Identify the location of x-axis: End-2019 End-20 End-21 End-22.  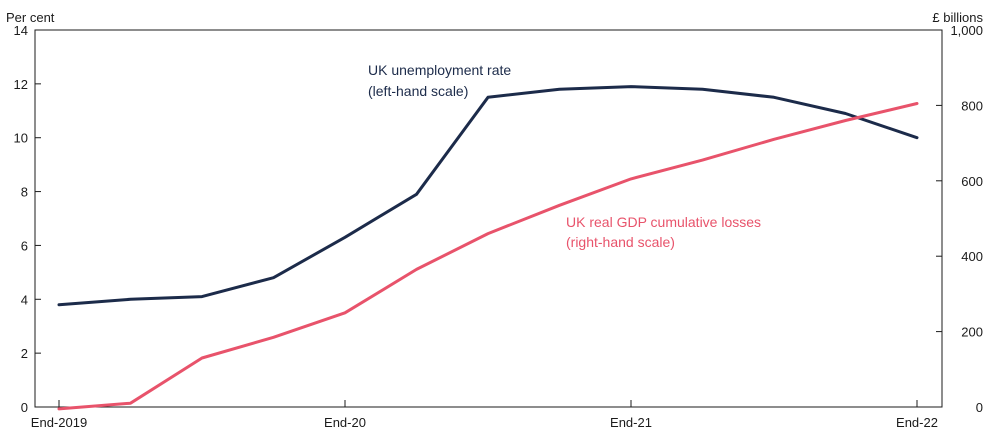
(484, 415).